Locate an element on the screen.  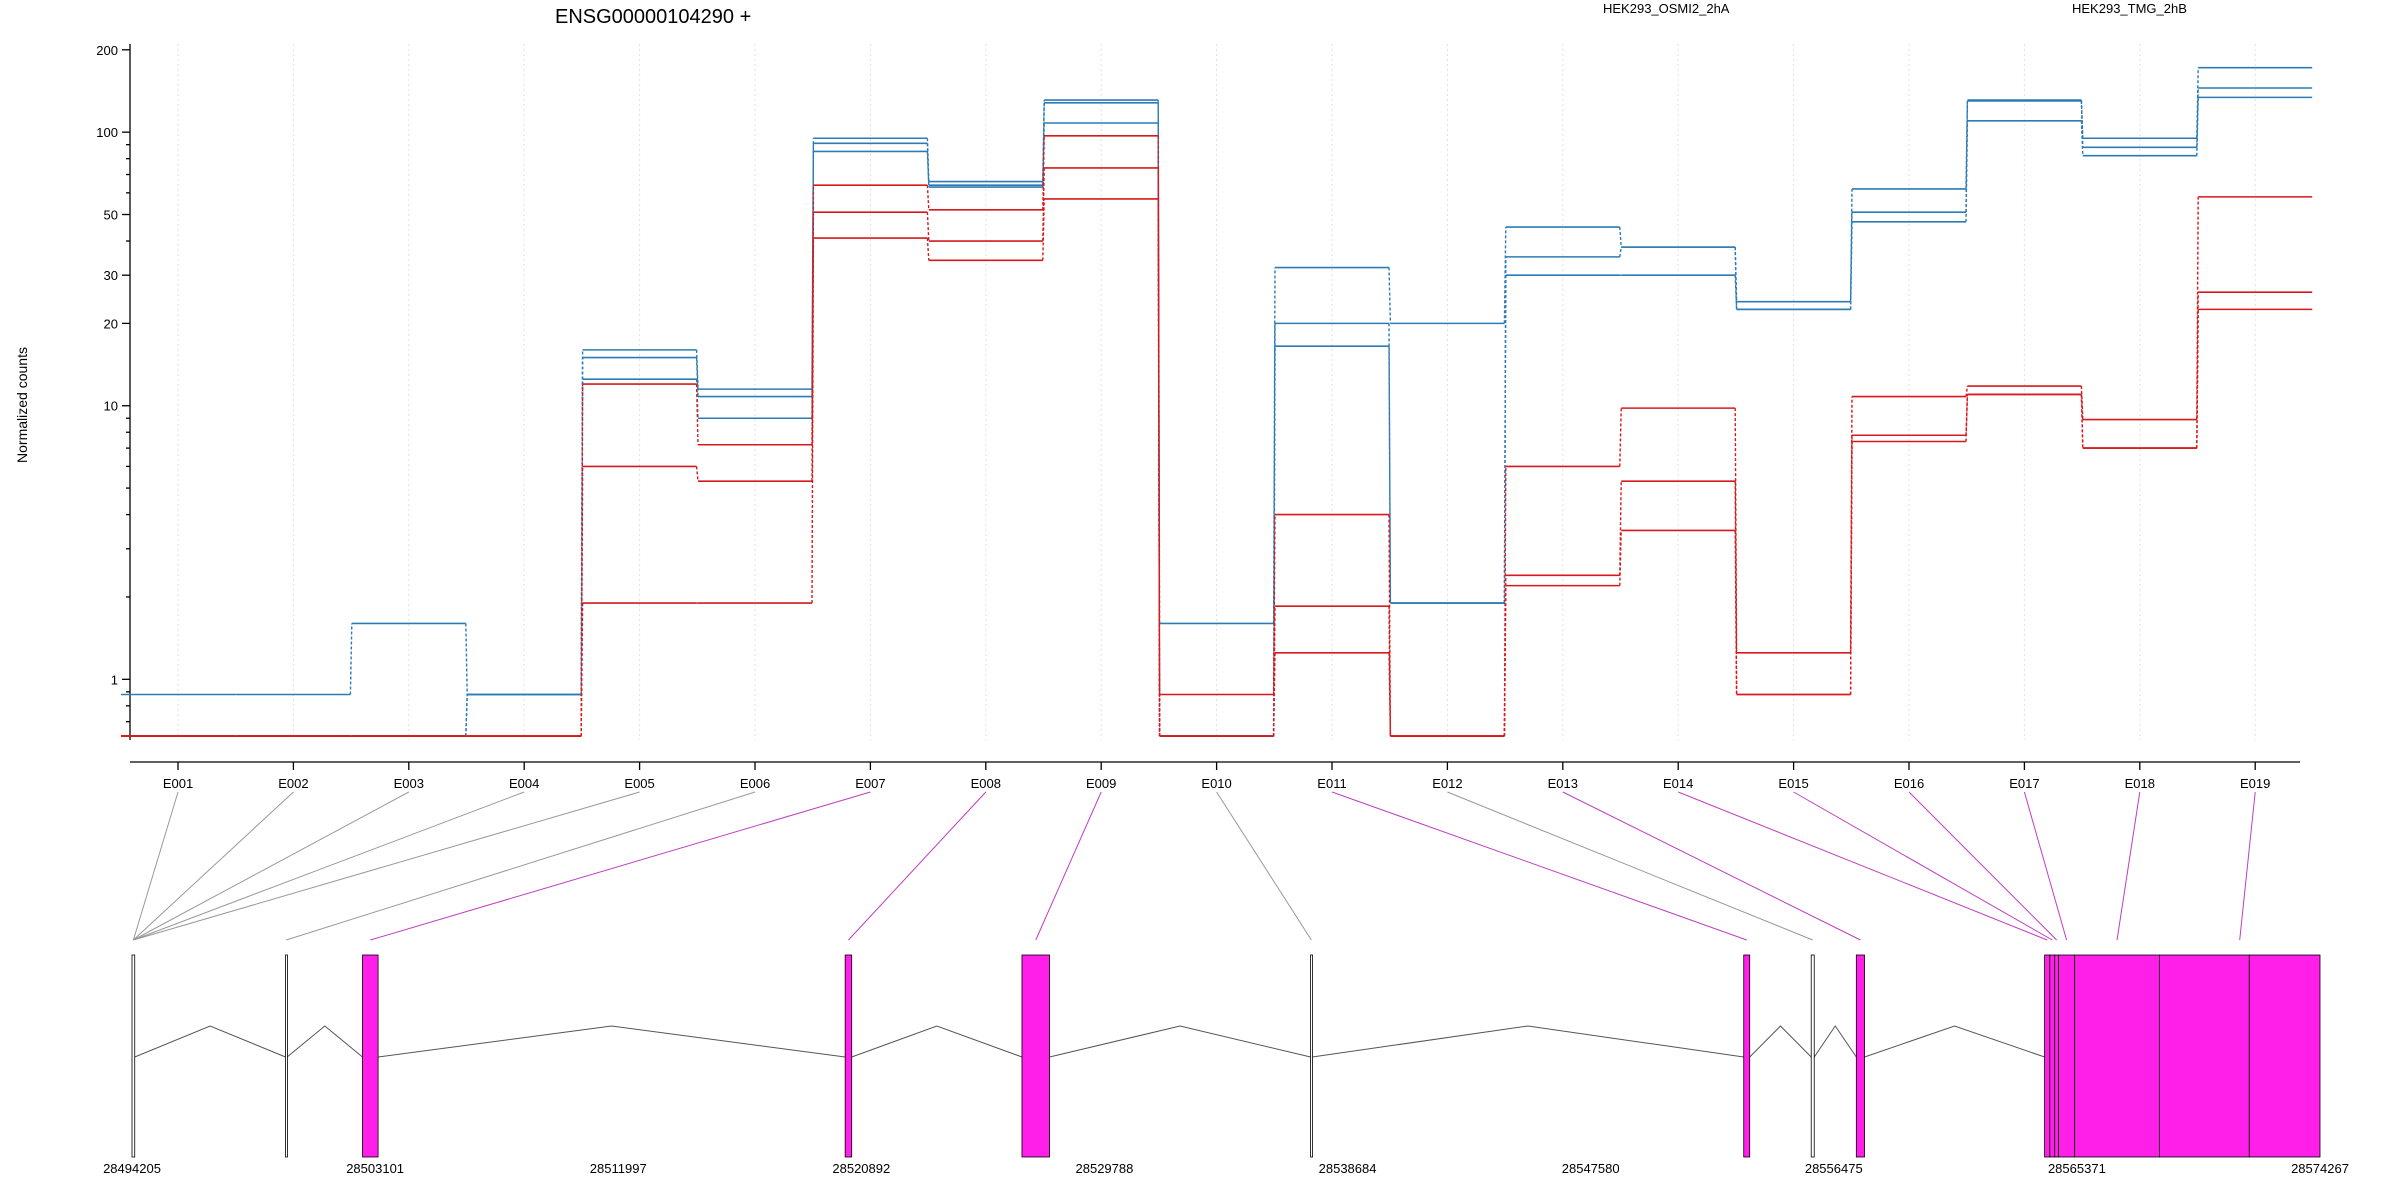
mapping-line-E015 is located at coordinates (1923, 866).